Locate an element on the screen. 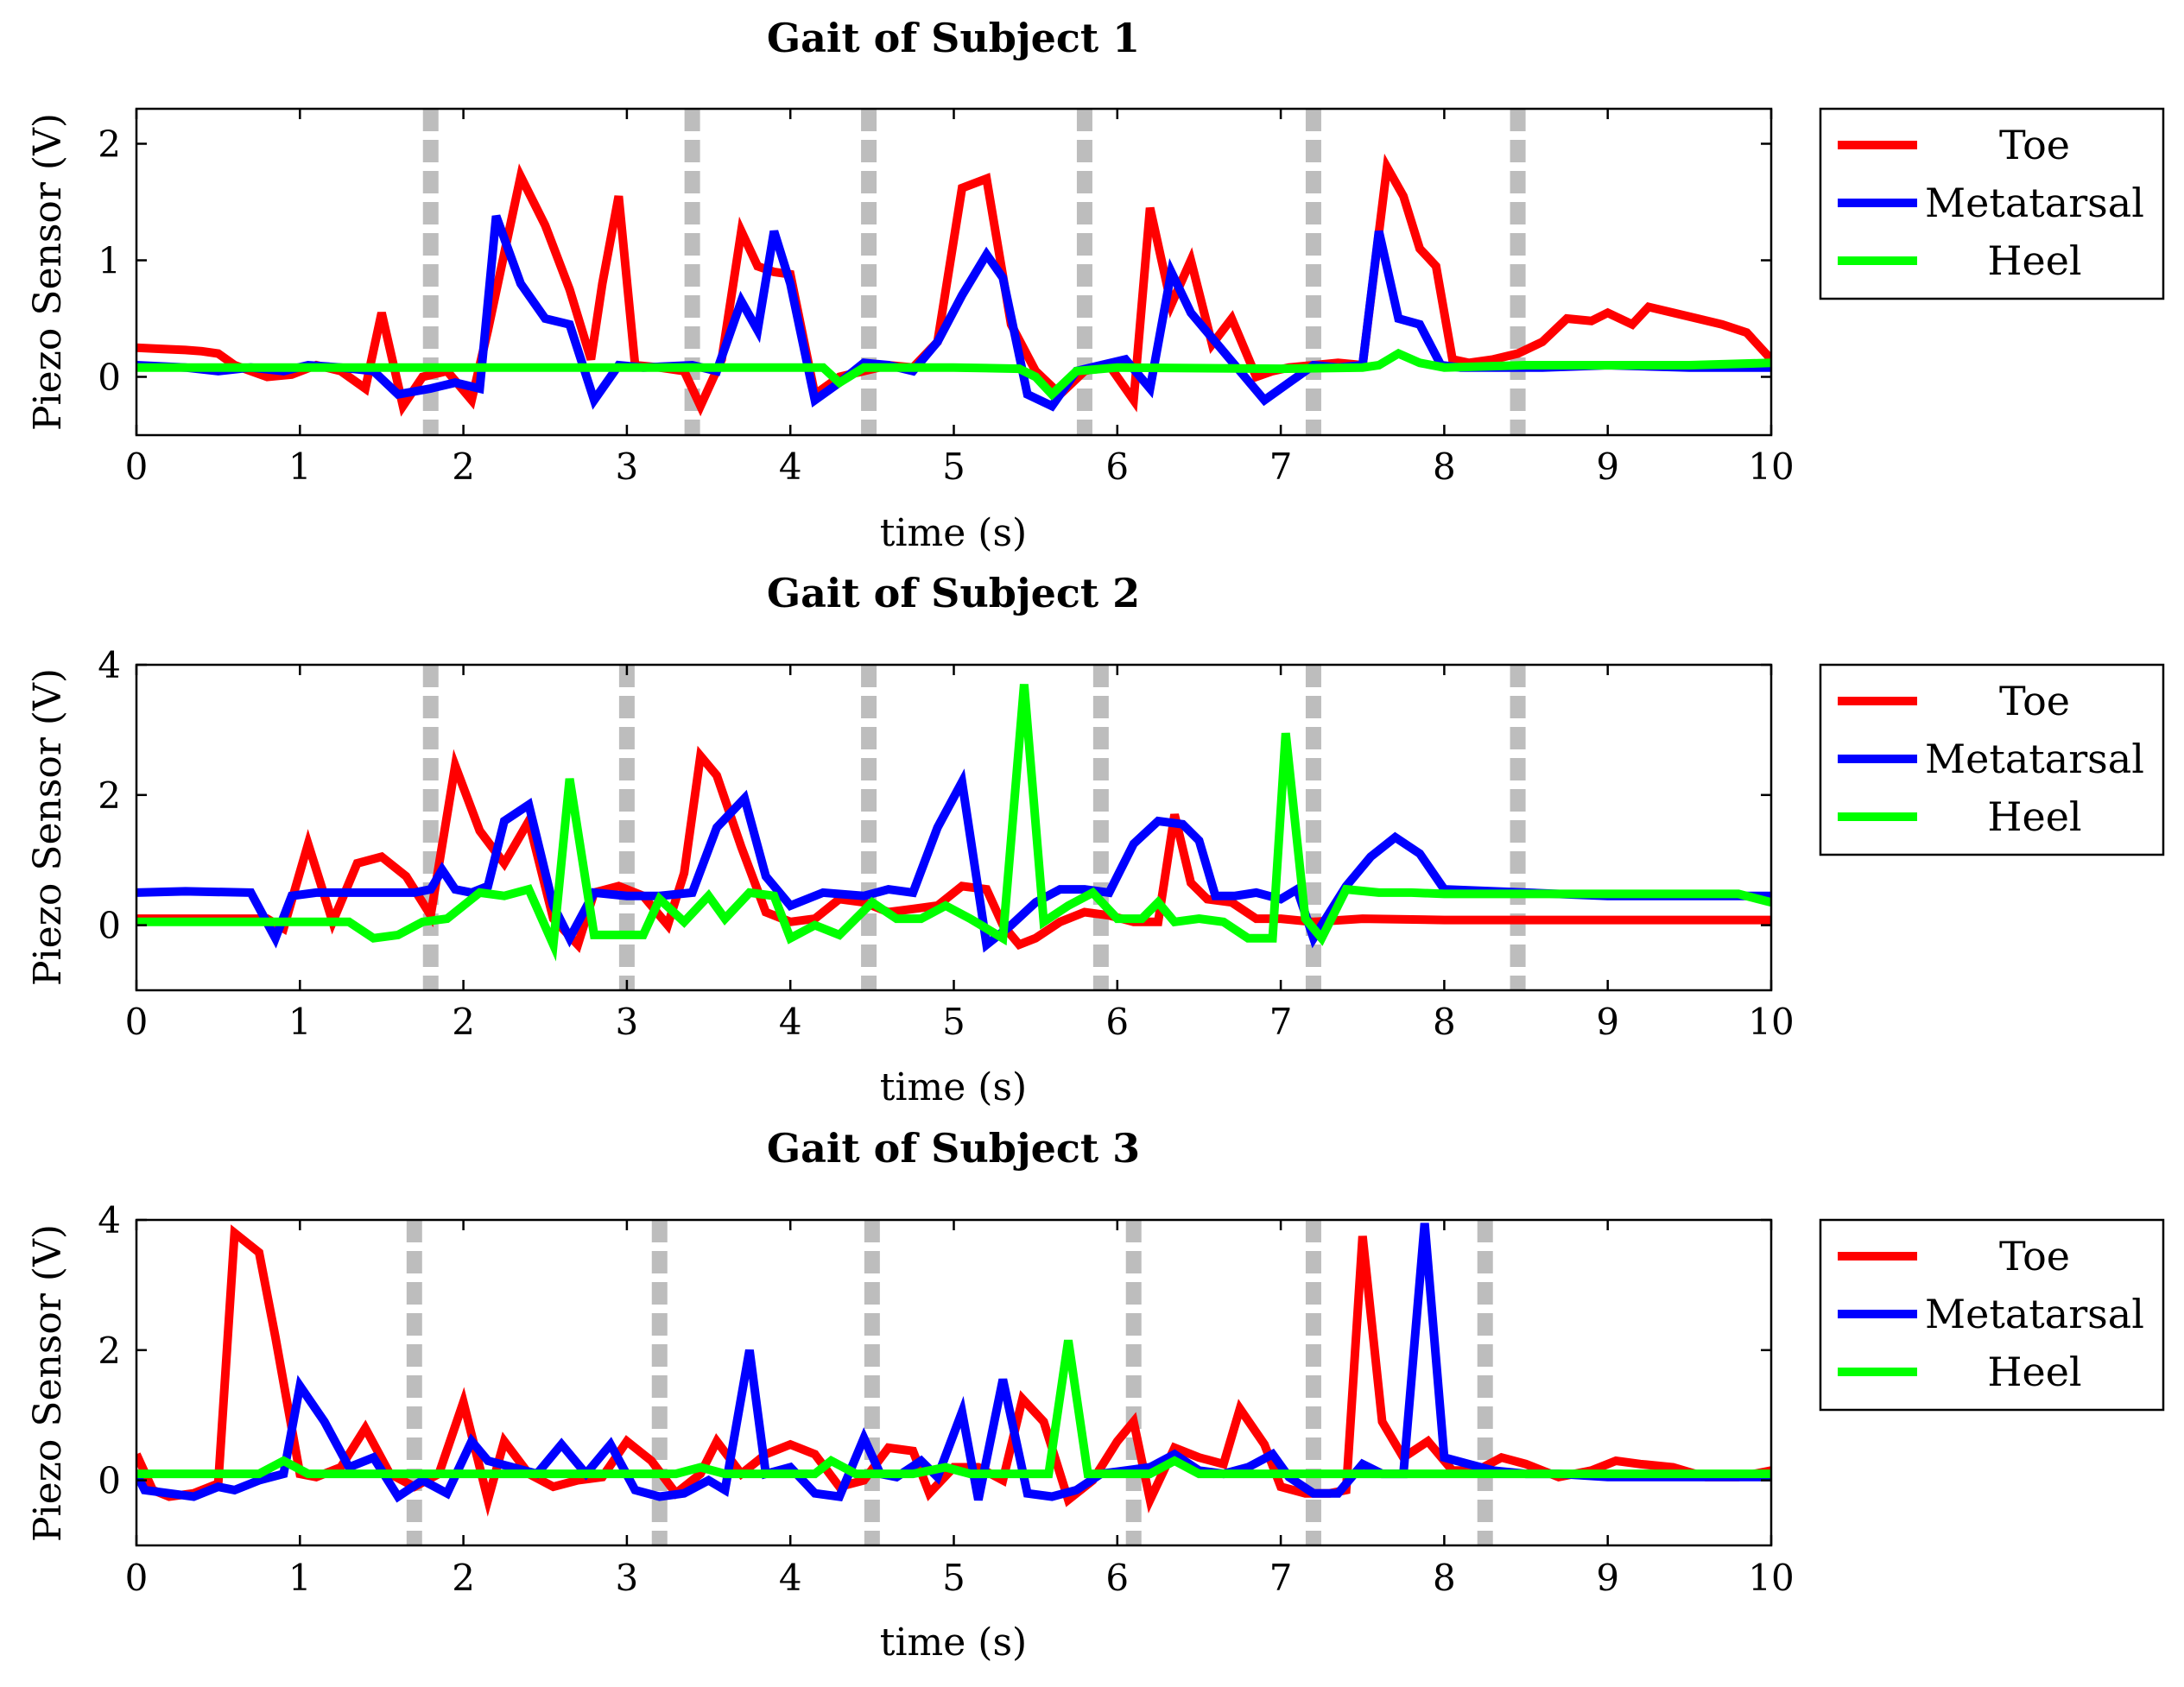 The image size is (2184, 1687). chart-title: Gait of Subject 2 is located at coordinates (953, 593).